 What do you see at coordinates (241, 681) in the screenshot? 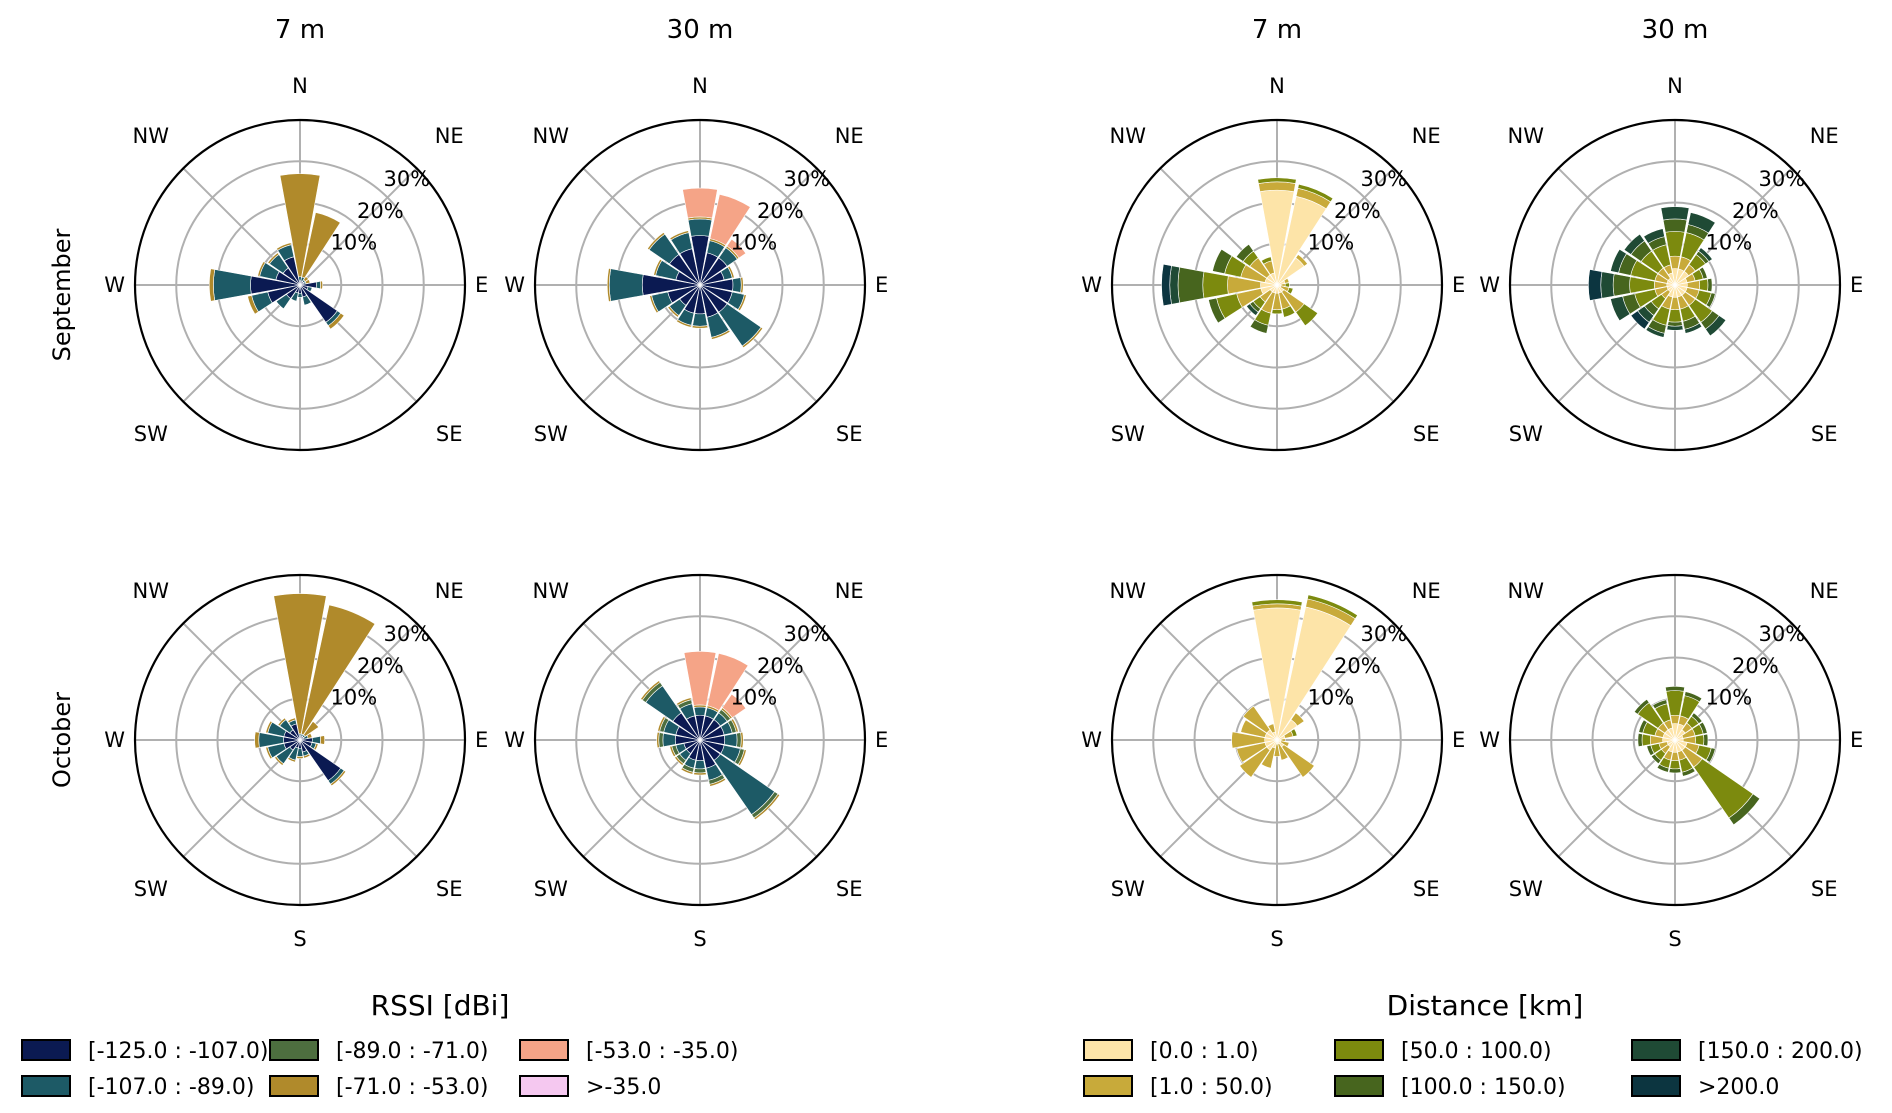
I see `angular-gridline` at bounding box center [241, 681].